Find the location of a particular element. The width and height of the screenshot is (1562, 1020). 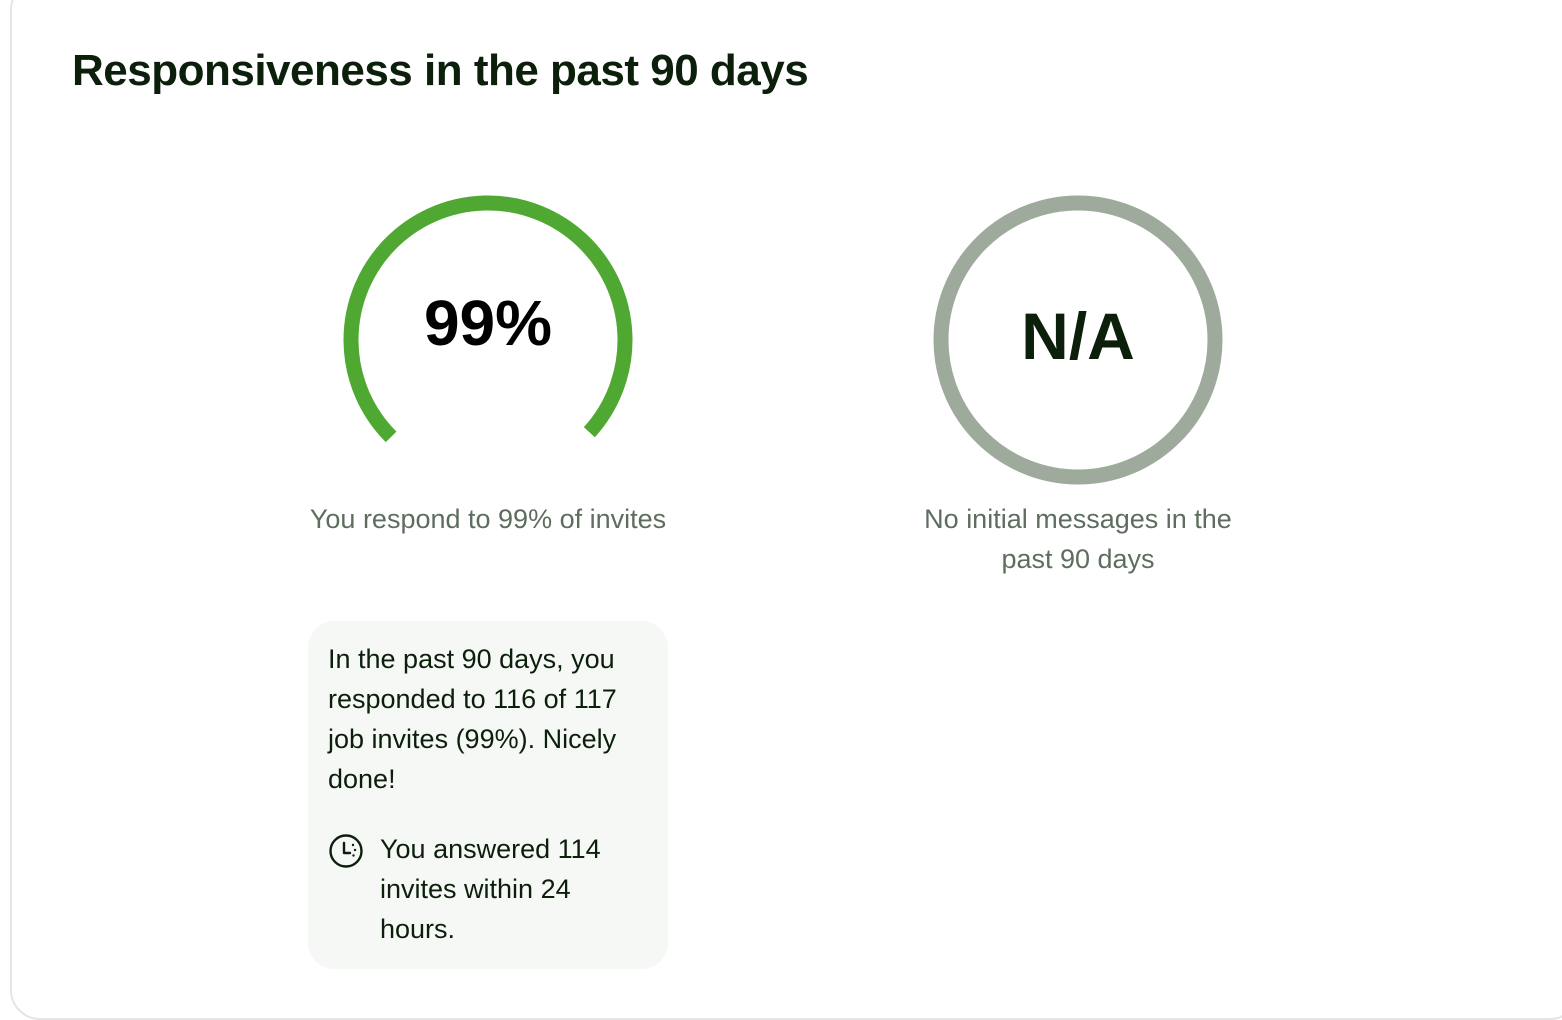

initial-messages-ring is located at coordinates (1078, 340).